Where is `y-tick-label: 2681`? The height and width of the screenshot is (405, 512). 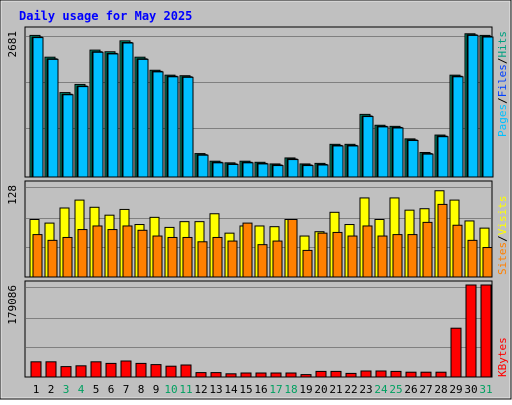
y-tick-label: 2681 is located at coordinates (12, 44).